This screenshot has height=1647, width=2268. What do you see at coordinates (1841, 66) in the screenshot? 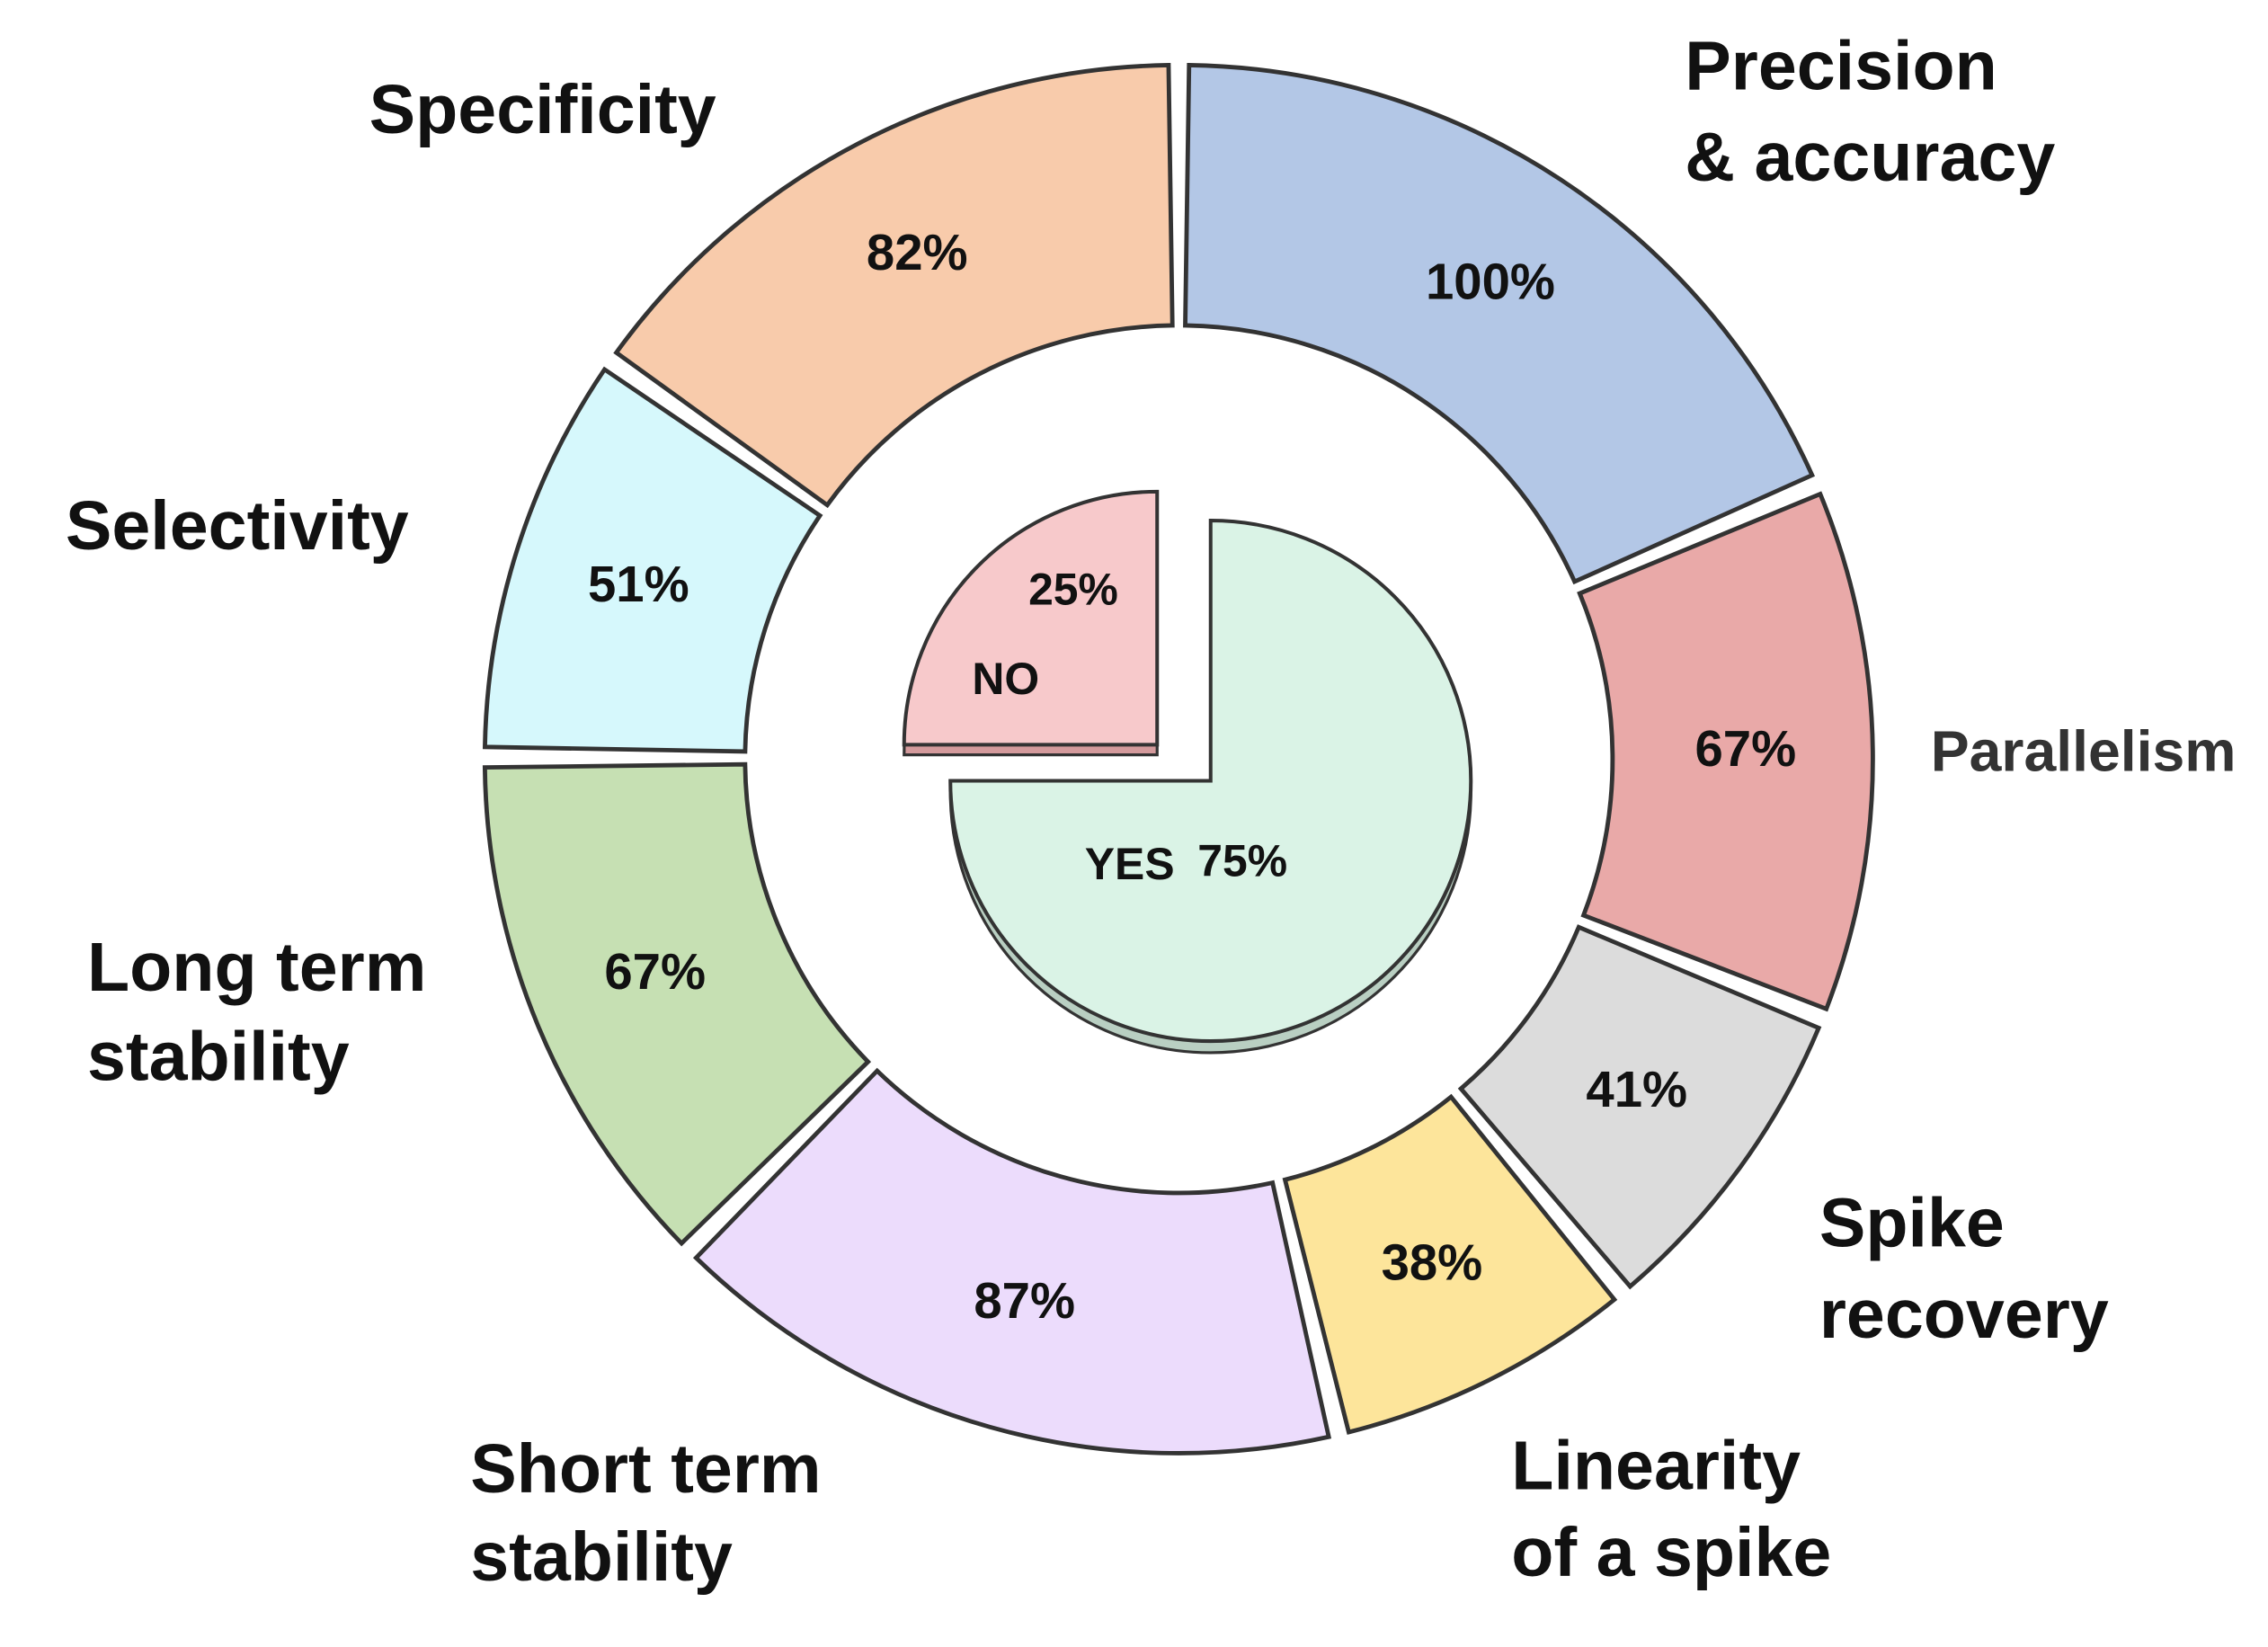
I see `category-label: Precision` at bounding box center [1841, 66].